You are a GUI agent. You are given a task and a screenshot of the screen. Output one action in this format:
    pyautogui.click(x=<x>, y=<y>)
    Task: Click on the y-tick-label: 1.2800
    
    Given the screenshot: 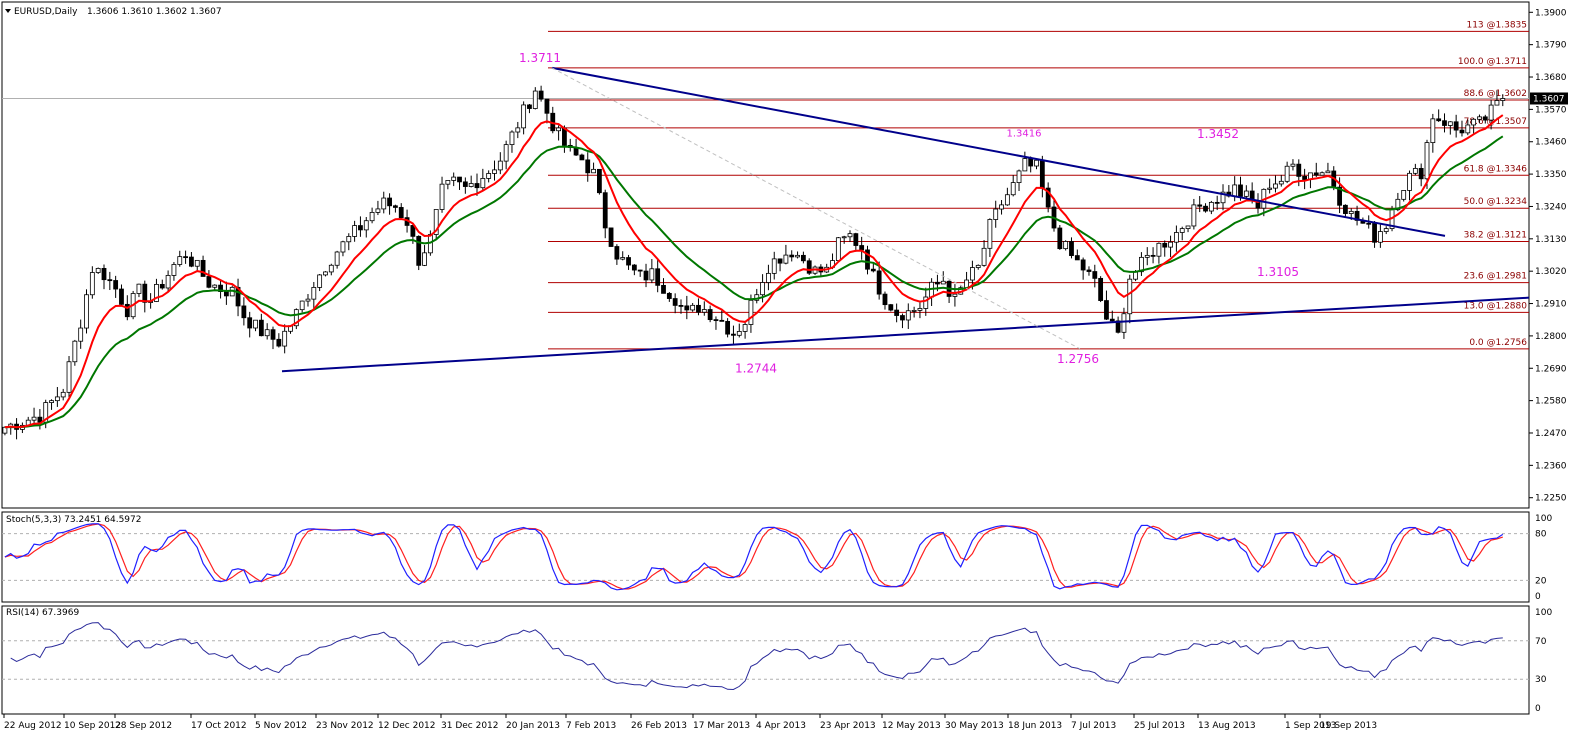 What is the action you would take?
    pyautogui.click(x=1551, y=337)
    